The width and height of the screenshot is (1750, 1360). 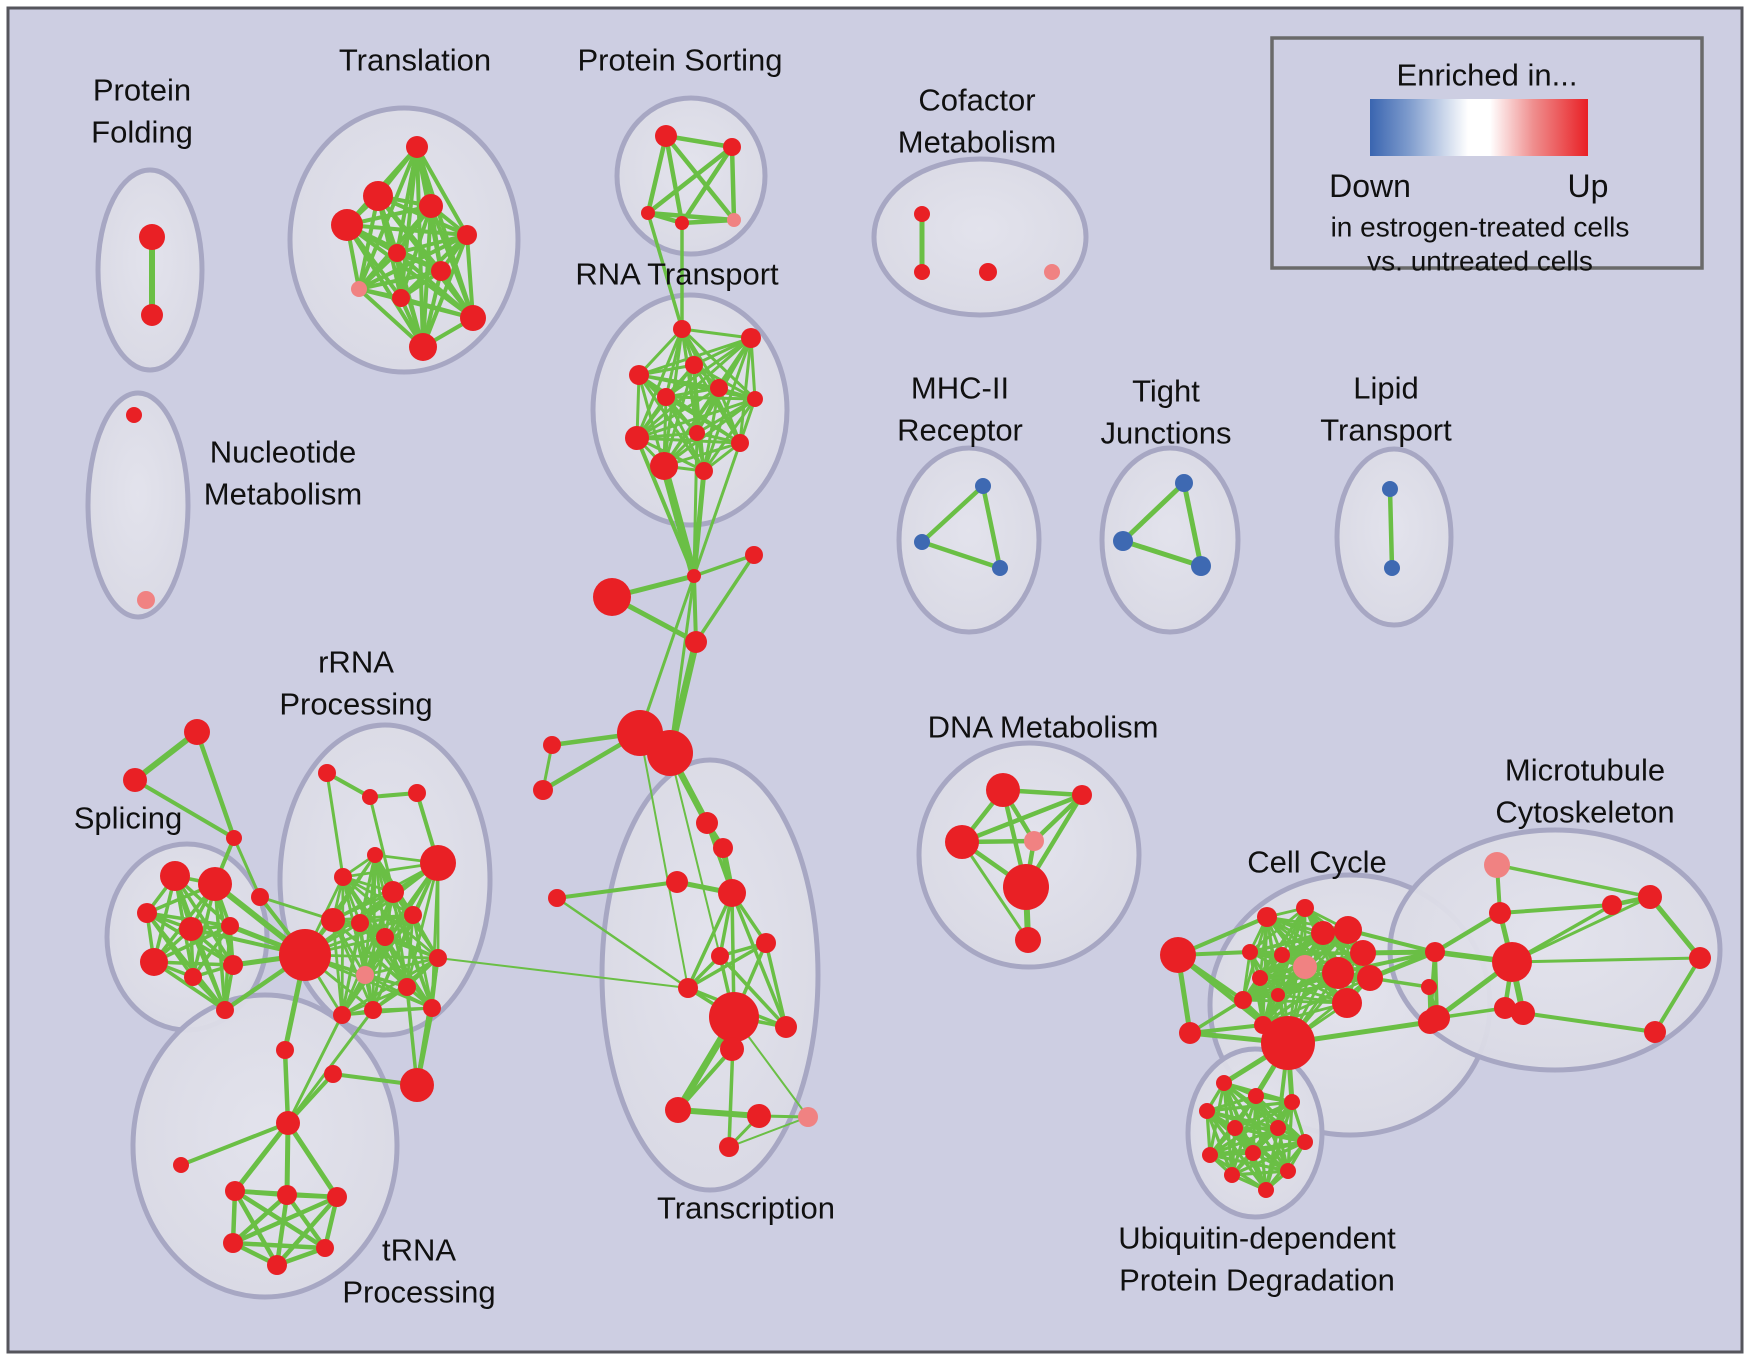 What do you see at coordinates (142, 90) in the screenshot?
I see `cluster-label-protein-folding-line1: Protein` at bounding box center [142, 90].